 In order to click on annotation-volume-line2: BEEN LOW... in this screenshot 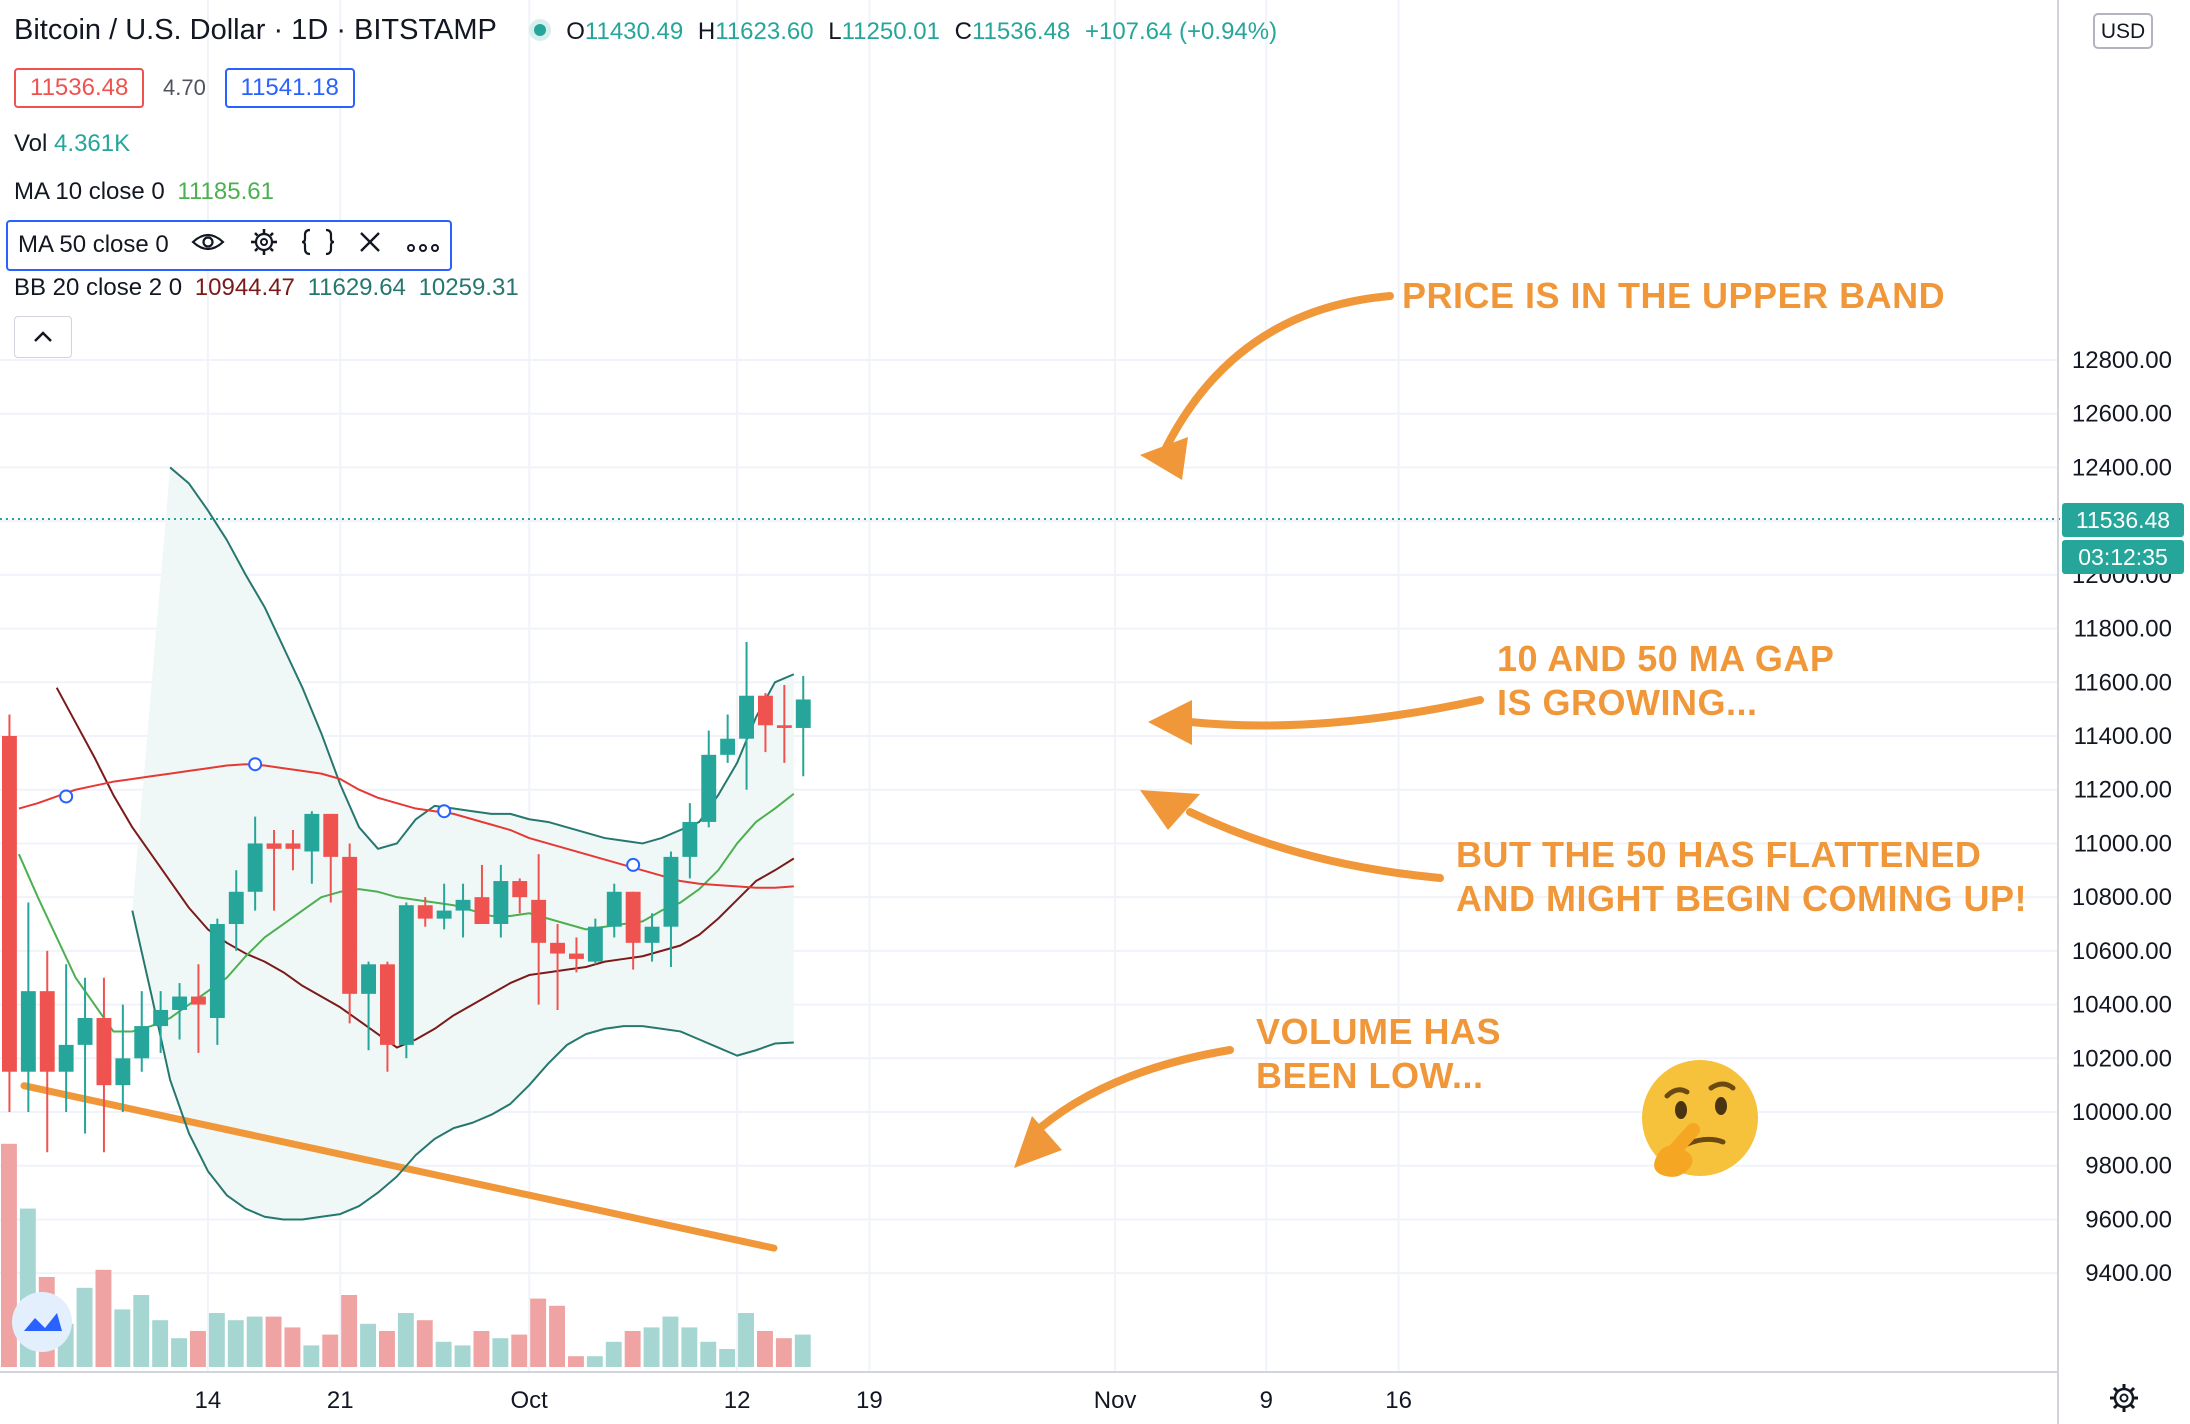, I will do `click(1370, 1075)`.